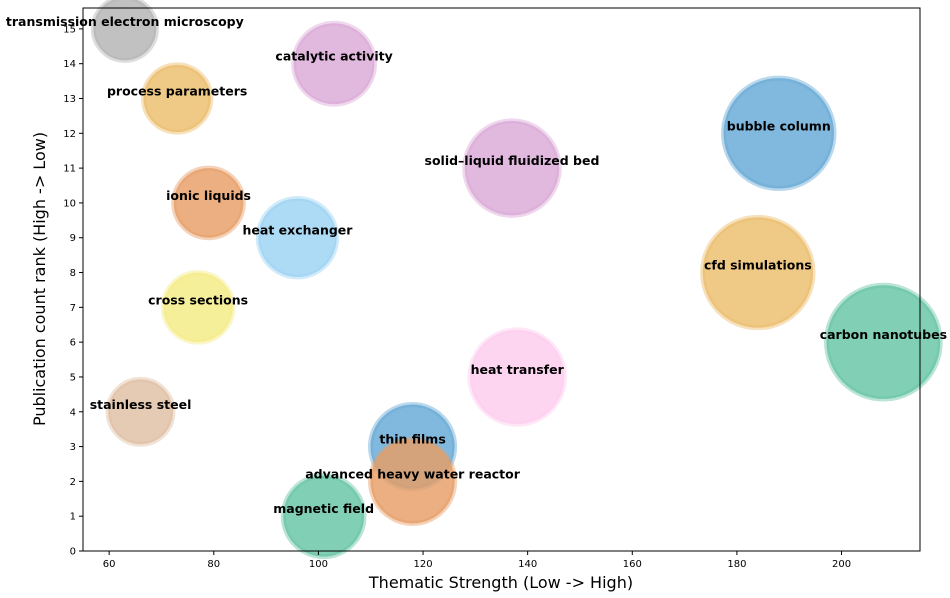 The image size is (950, 598). Describe the element at coordinates (208, 195) in the screenshot. I see `bubble-label: ionic liquids` at that location.